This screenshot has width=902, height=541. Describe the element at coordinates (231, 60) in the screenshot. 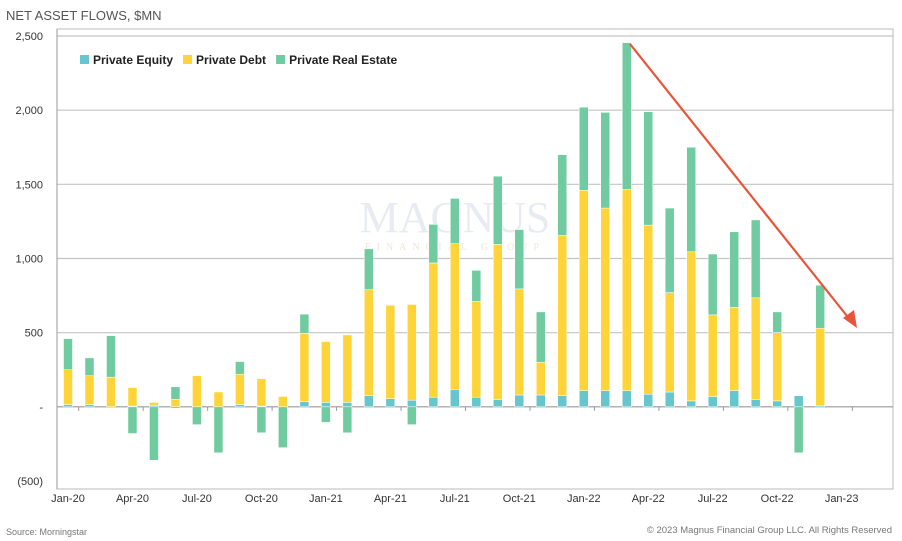

I see `legend-label: Private Debt` at that location.